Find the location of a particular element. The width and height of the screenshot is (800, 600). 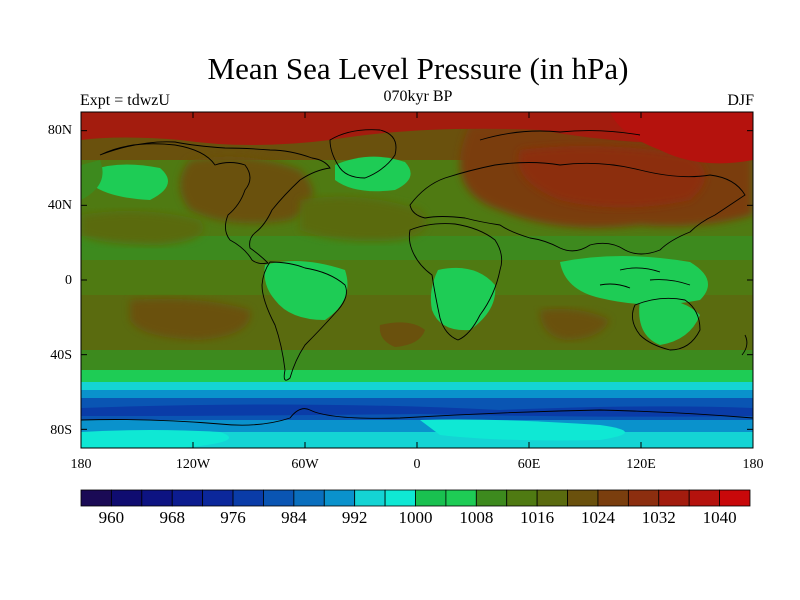

season-label: DJF is located at coordinates (740, 100).